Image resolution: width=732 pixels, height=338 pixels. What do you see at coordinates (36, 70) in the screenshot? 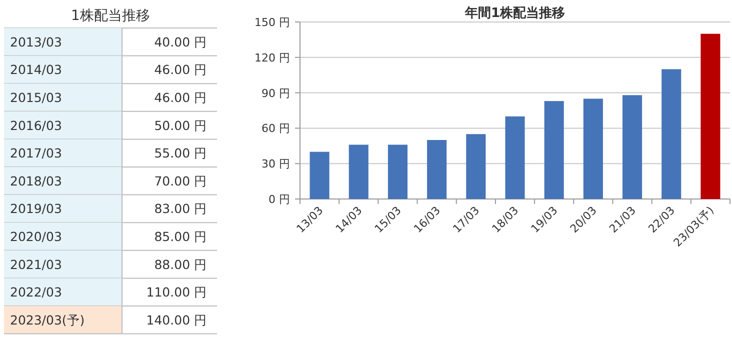
I see `category-label: 2014/03` at bounding box center [36, 70].